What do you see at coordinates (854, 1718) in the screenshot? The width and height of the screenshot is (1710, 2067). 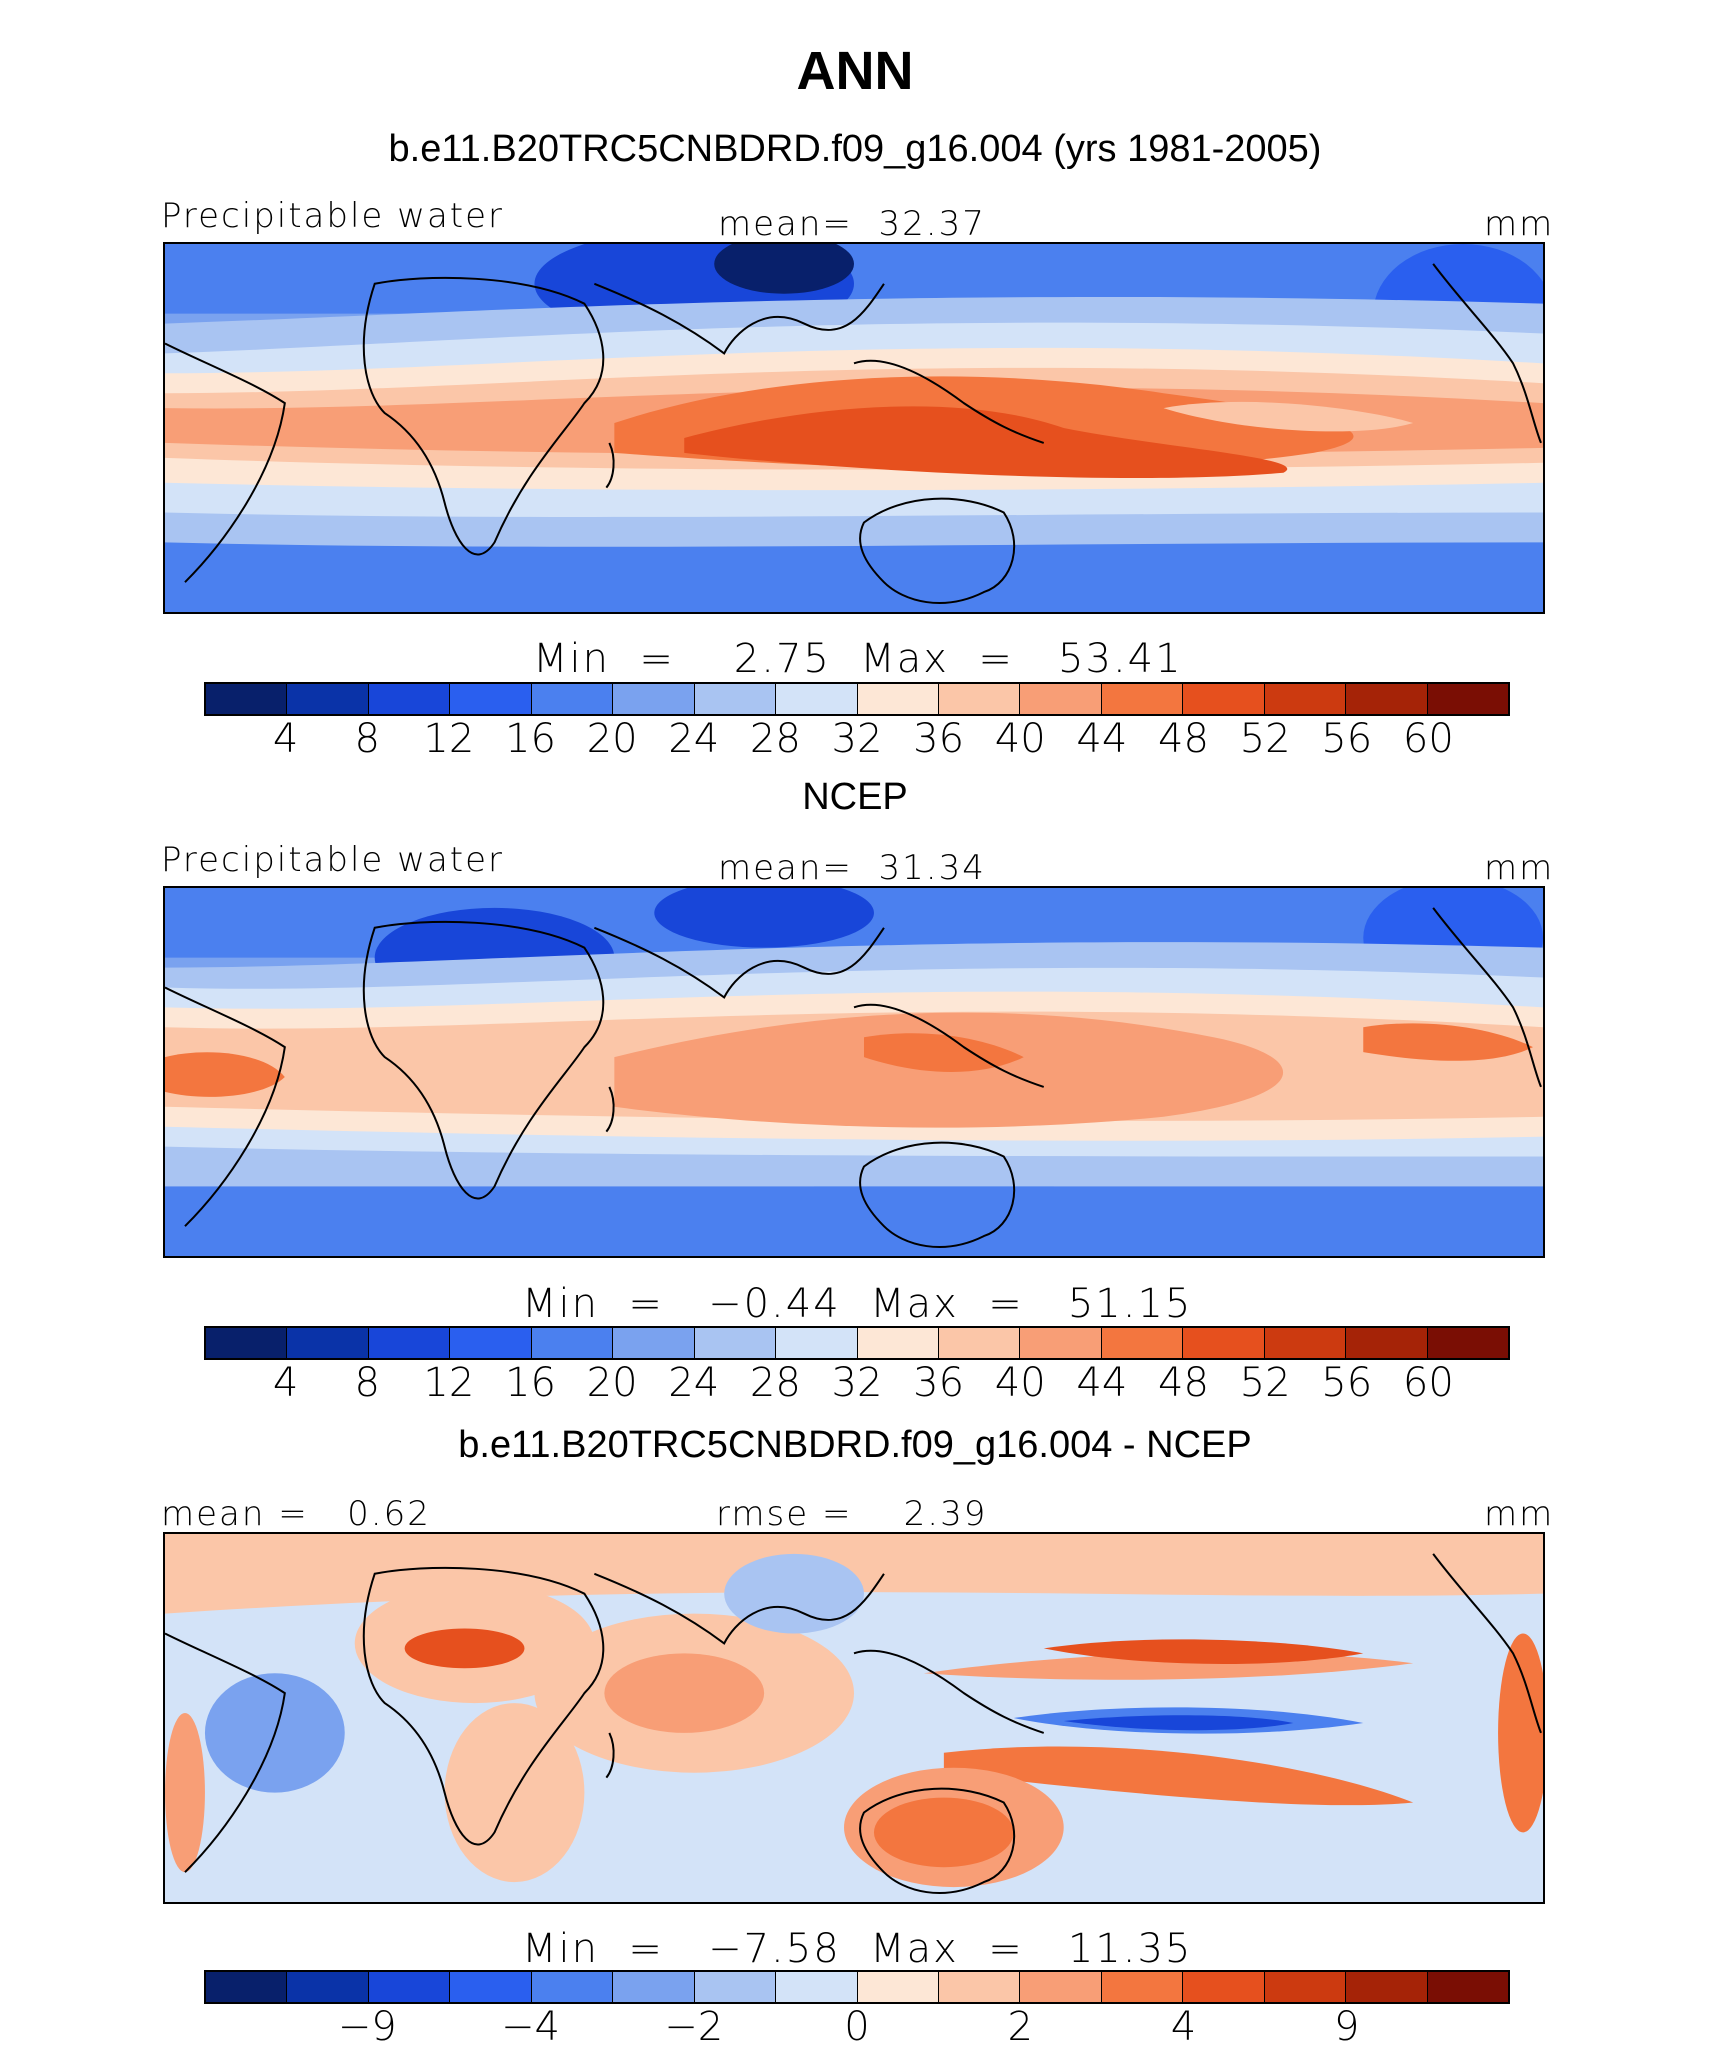 I see `precipitable-water-difference-map-icon` at bounding box center [854, 1718].